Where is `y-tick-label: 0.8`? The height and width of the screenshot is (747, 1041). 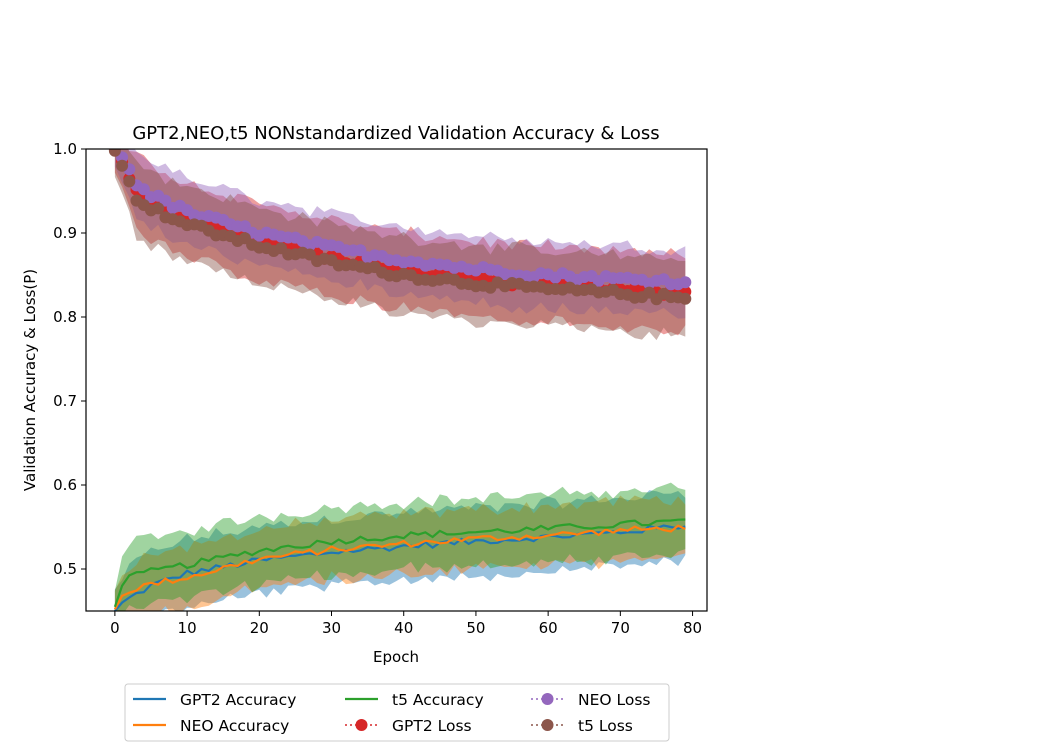 y-tick-label: 0.8 is located at coordinates (65, 317).